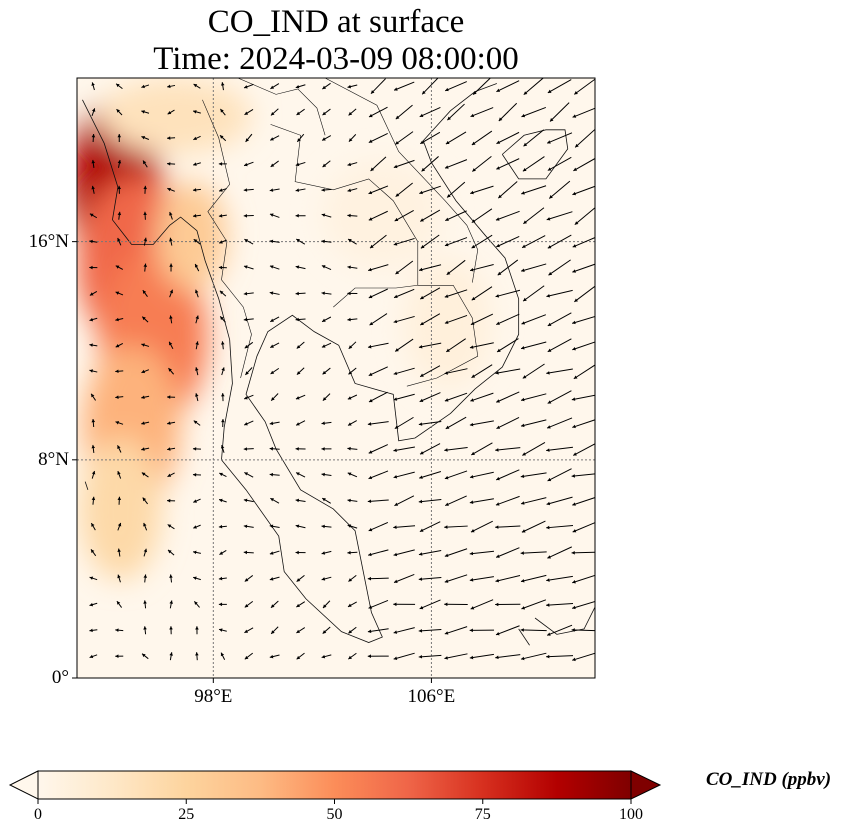  What do you see at coordinates (535, 154) in the screenshot?
I see `coastline-segment` at bounding box center [535, 154].